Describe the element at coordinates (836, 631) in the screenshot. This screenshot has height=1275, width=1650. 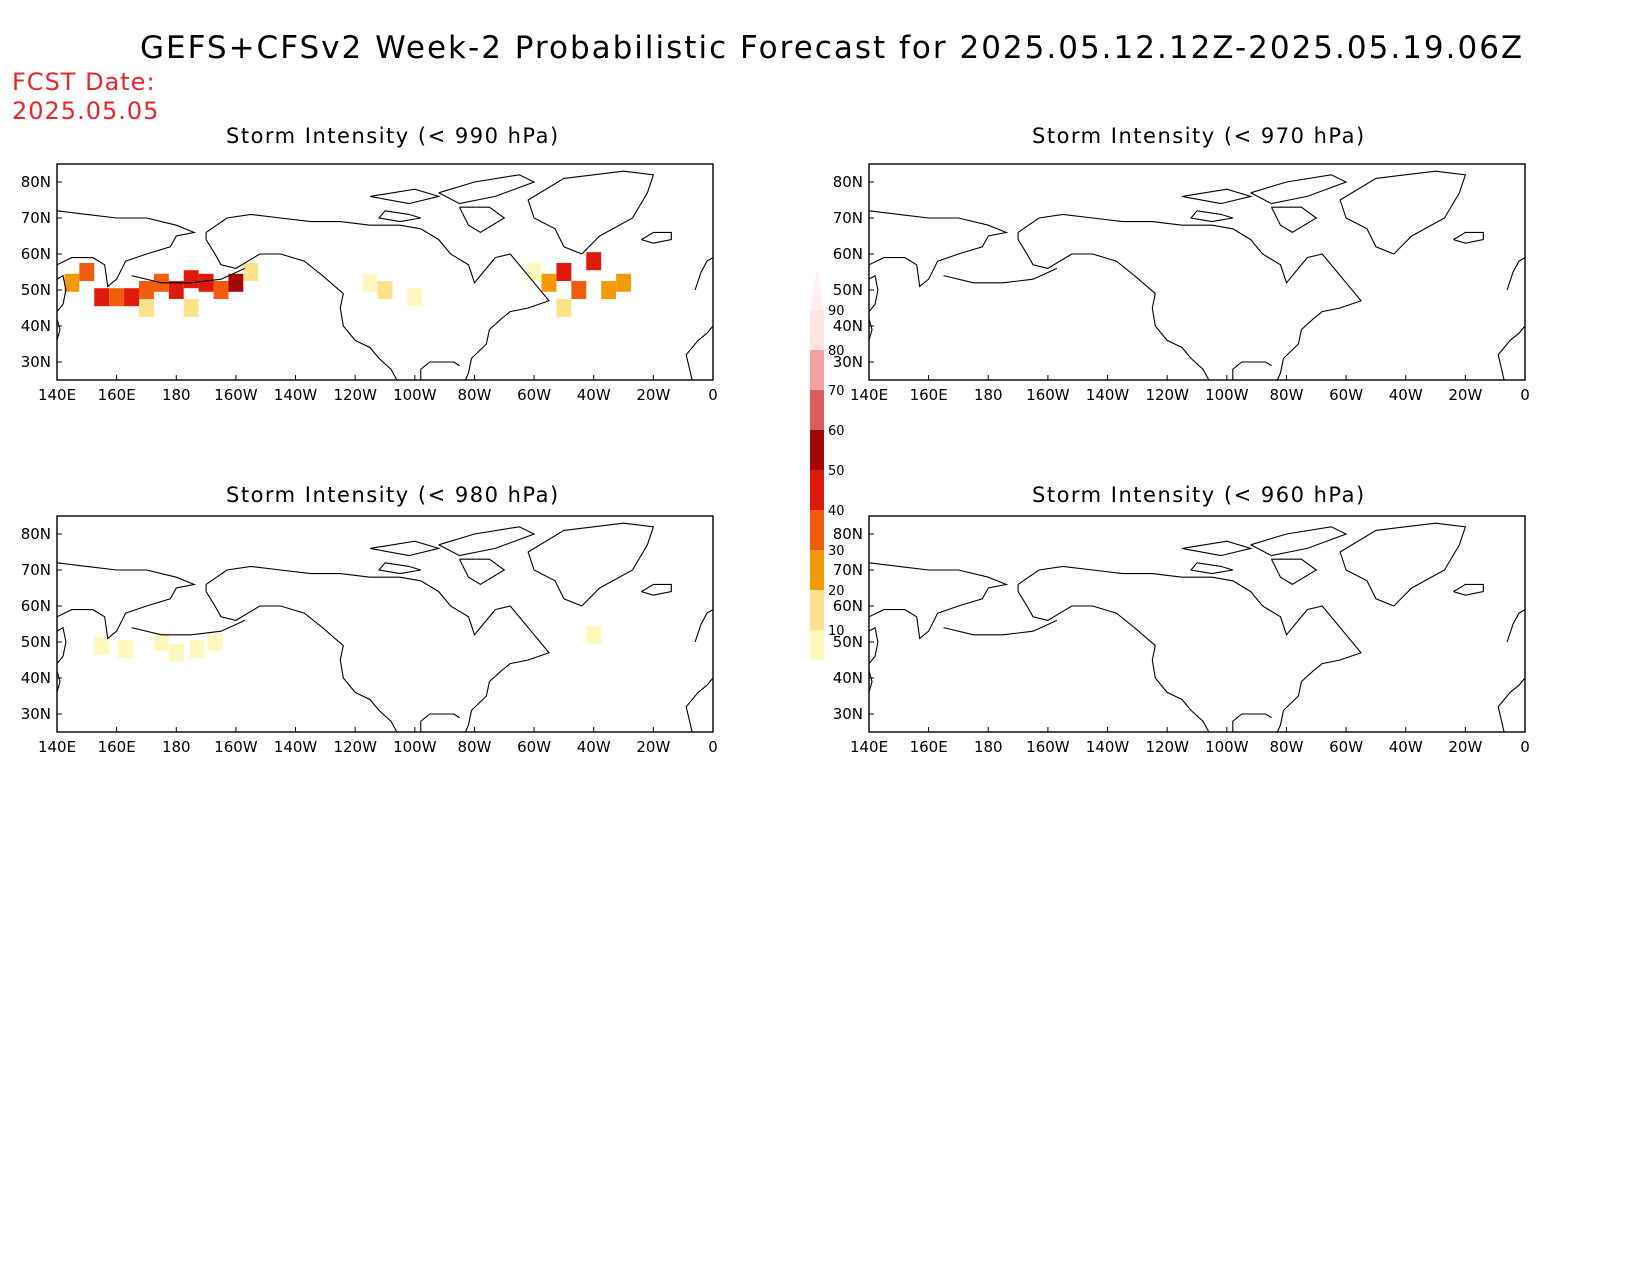
I see `legend-label: 10` at that location.